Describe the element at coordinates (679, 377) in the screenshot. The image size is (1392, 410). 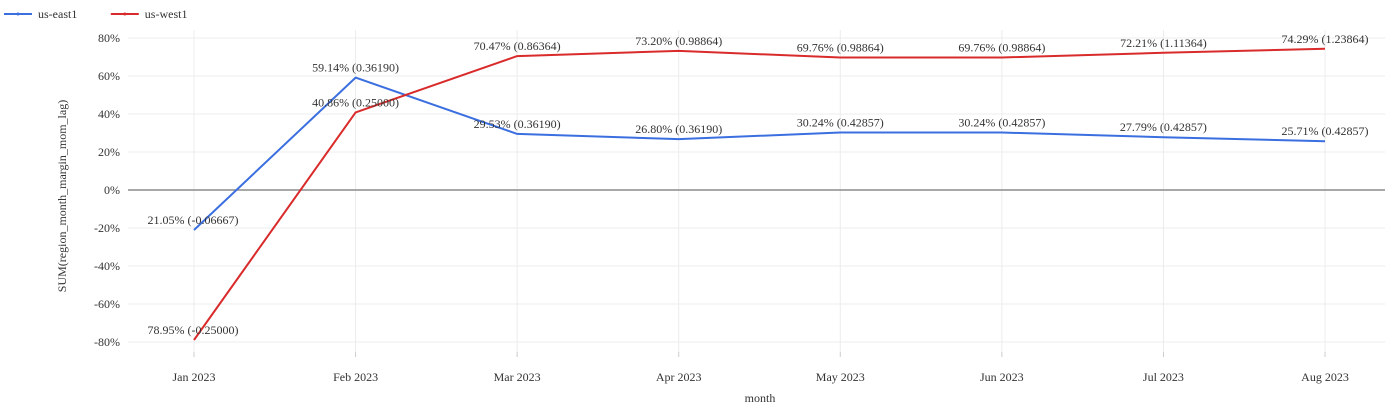
I see `x-tick-label: Apr 2023` at that location.